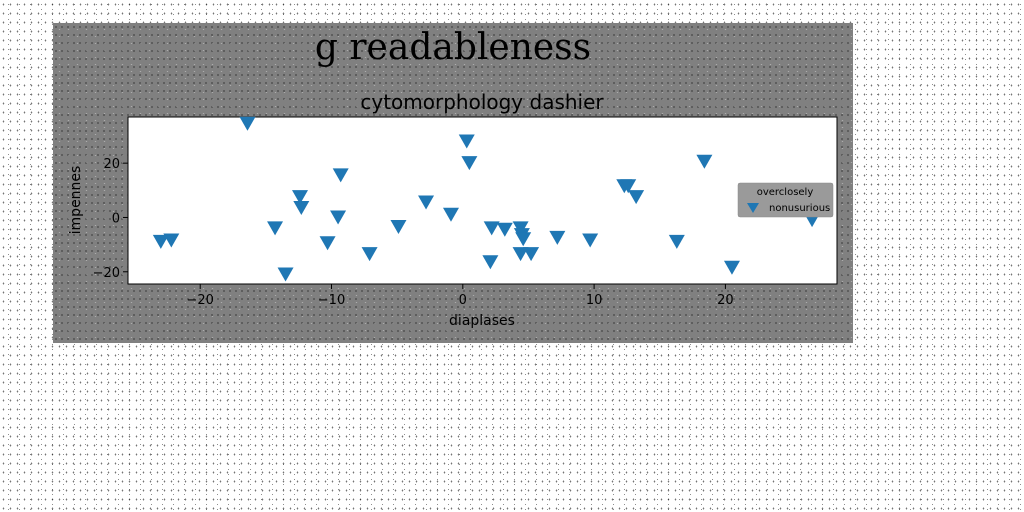 The image size is (1024, 512). What do you see at coordinates (453, 47) in the screenshot?
I see `chart-title: g readableness` at bounding box center [453, 47].